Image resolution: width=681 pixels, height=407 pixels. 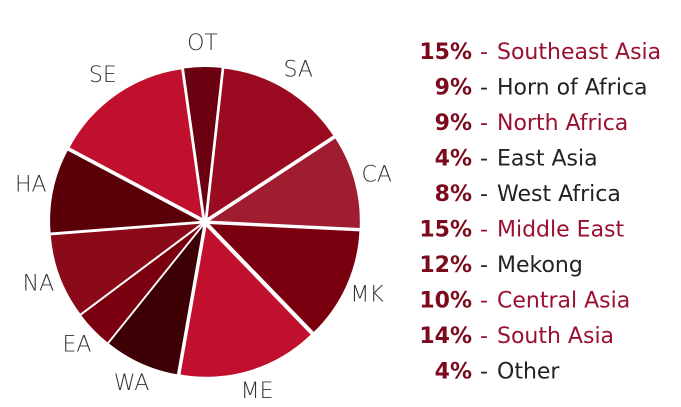 I want to click on slice-label: SA, so click(x=297, y=69).